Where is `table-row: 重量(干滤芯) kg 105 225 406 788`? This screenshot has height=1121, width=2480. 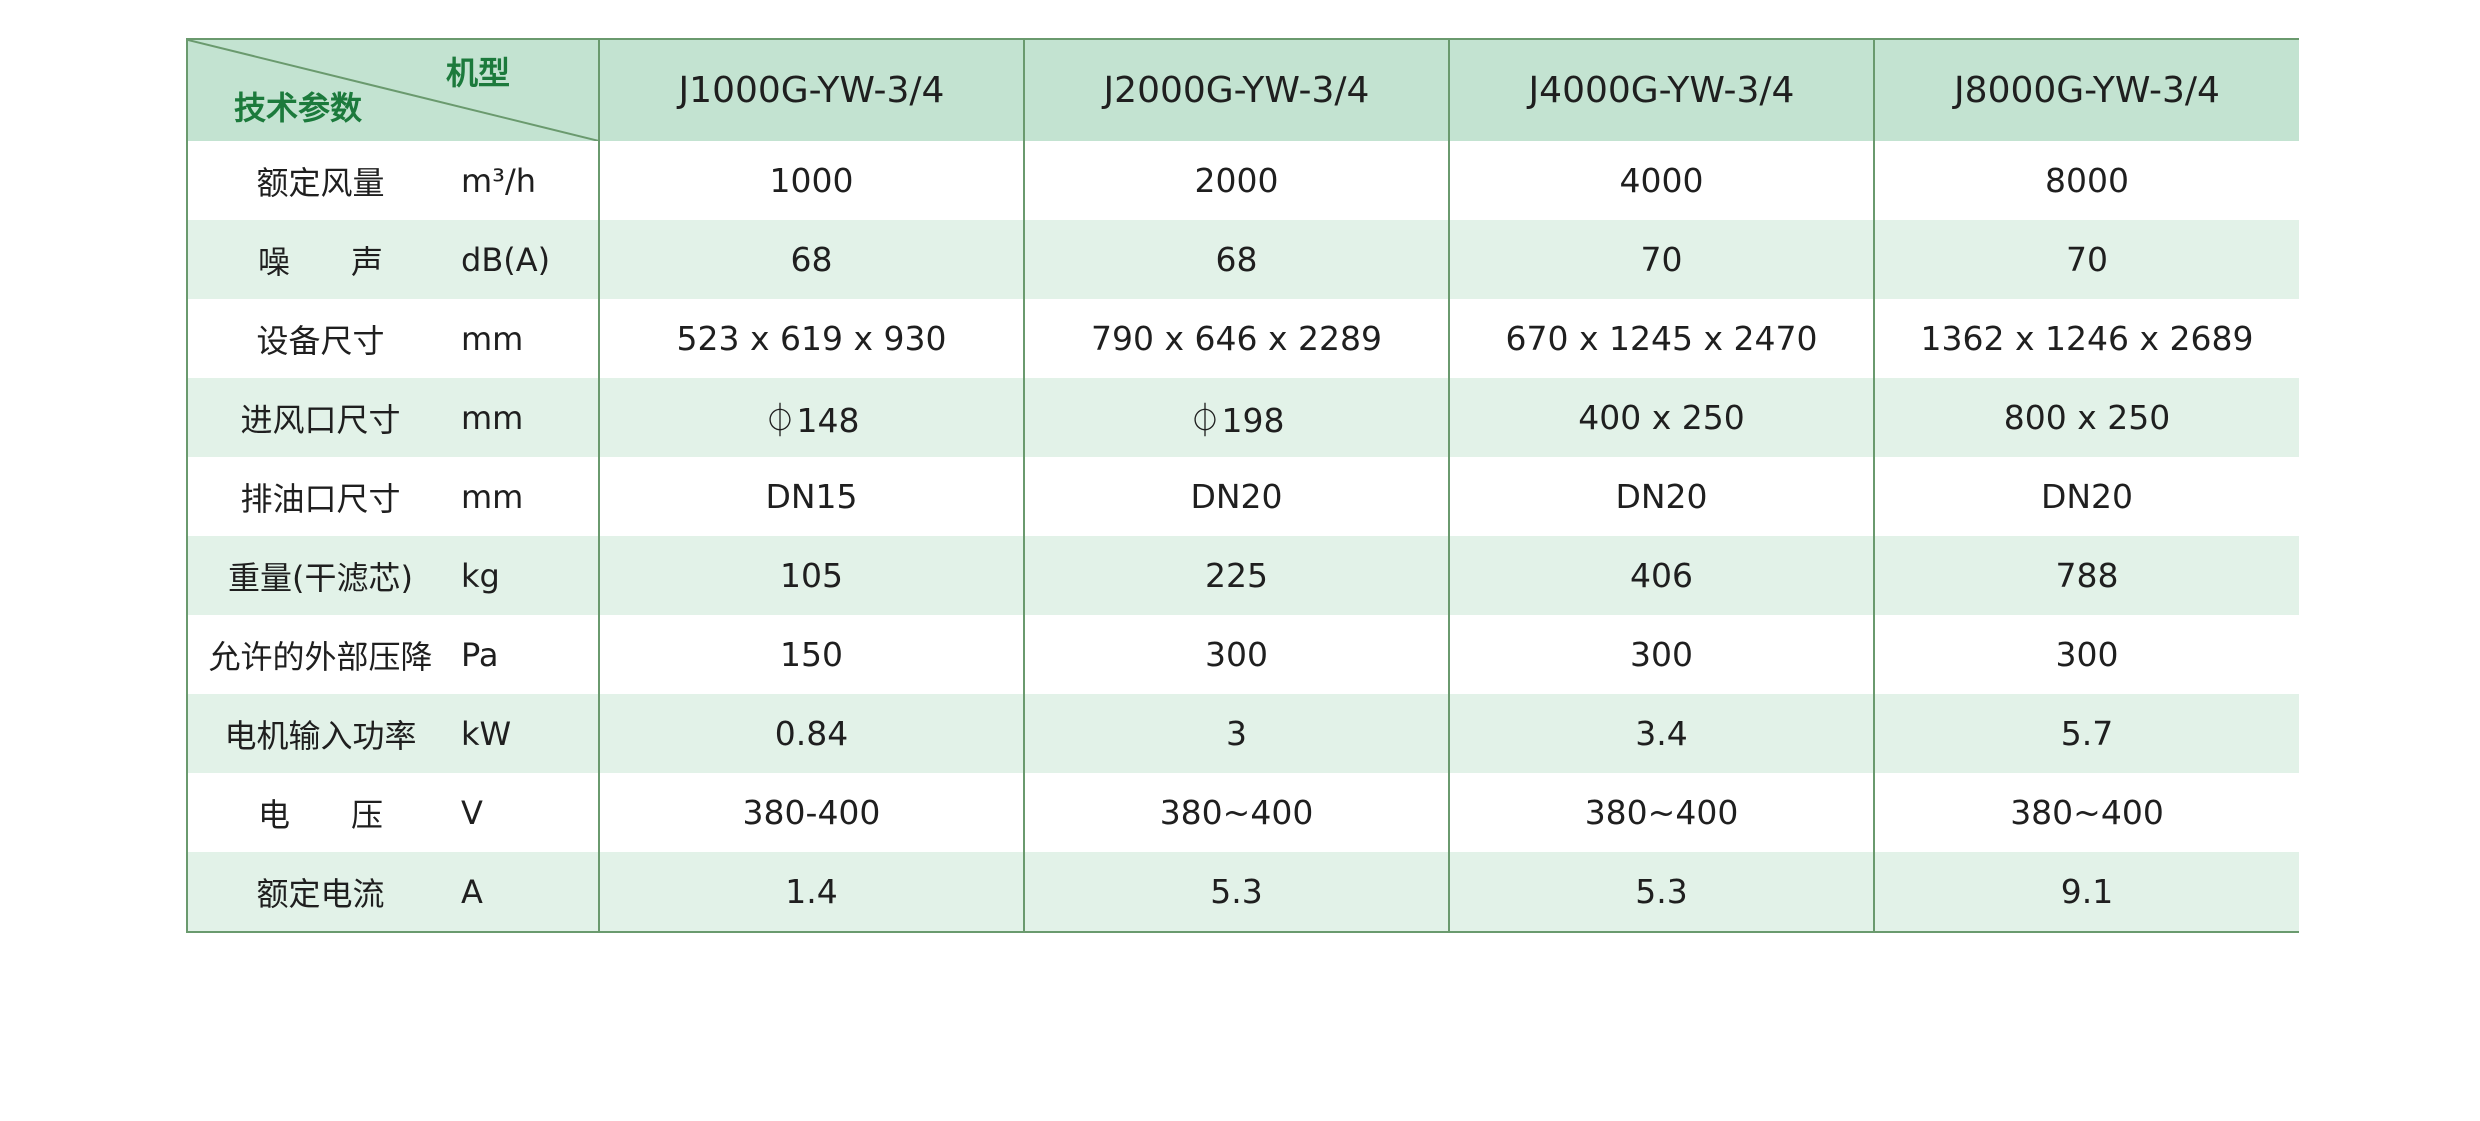 table-row: 重量(干滤芯) kg 105 225 406 788 is located at coordinates (1243, 575).